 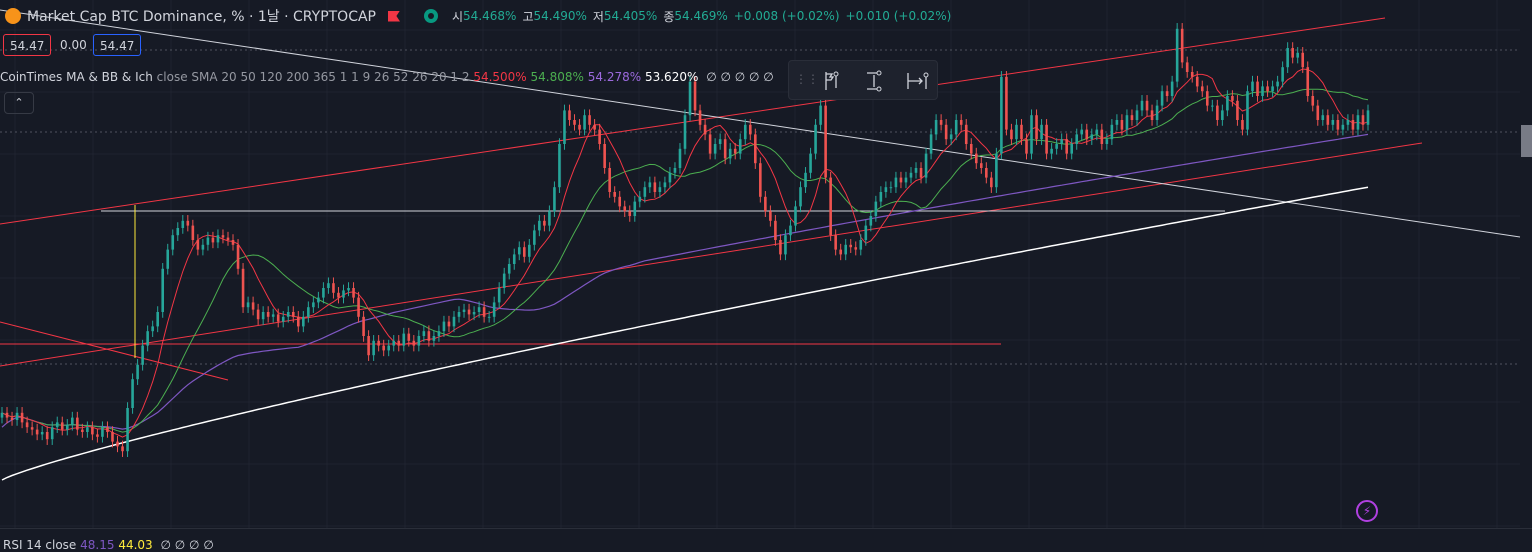 I want to click on flag-icon, so click(x=394, y=16).